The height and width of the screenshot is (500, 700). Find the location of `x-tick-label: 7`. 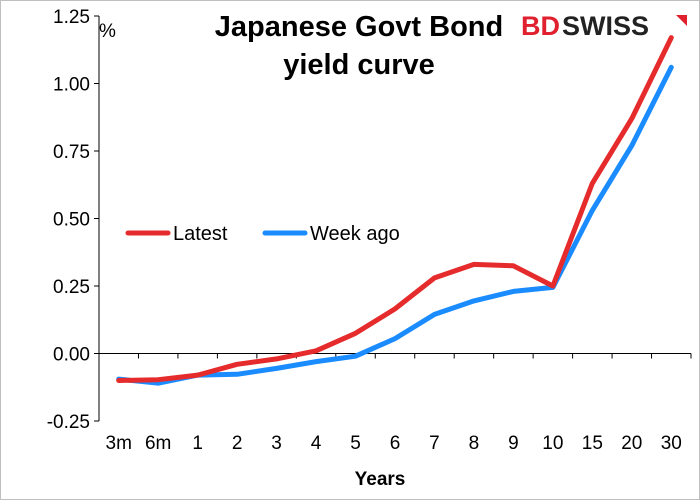

x-tick-label: 7 is located at coordinates (434, 443).